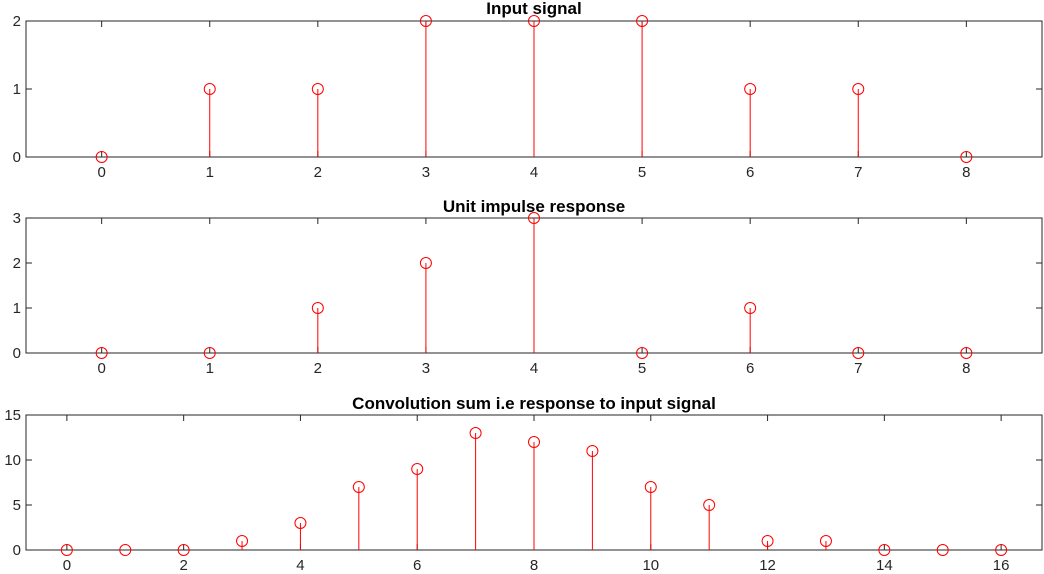  Describe the element at coordinates (534, 206) in the screenshot. I see `chart-title: Unit impulse response` at that location.